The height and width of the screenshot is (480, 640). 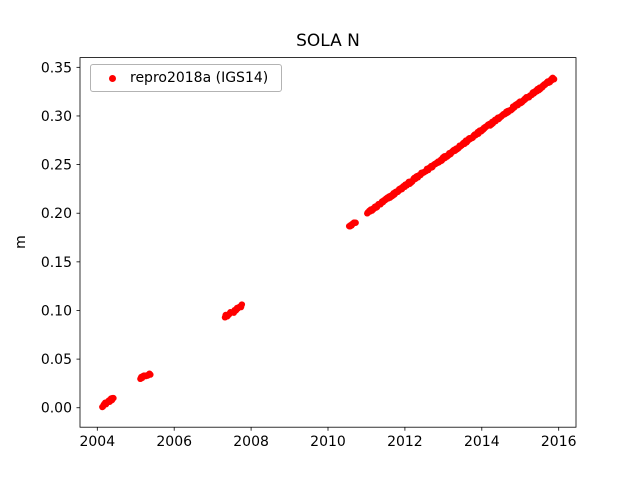 I want to click on x-tick-label: 2008, so click(x=251, y=442).